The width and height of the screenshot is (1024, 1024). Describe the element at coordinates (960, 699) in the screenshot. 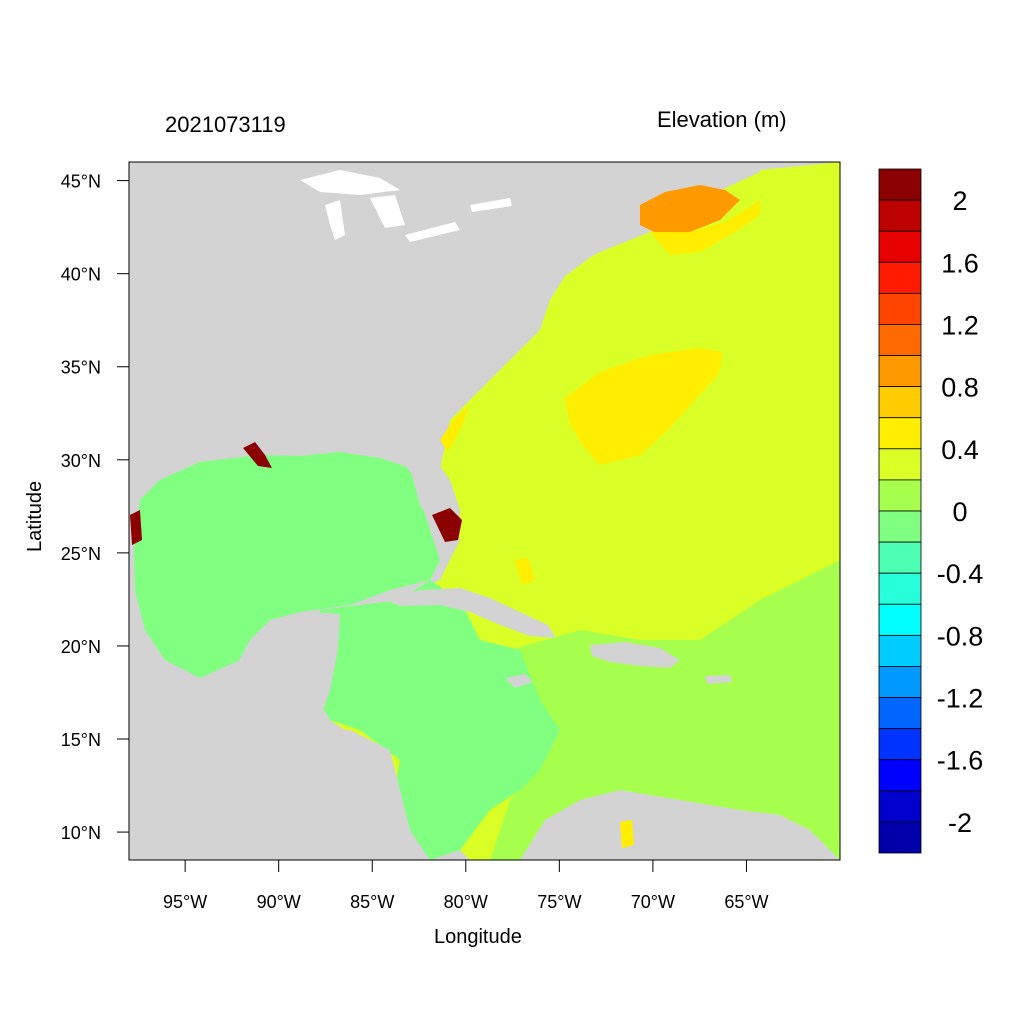

I see `colorbar-label: -1.2` at that location.